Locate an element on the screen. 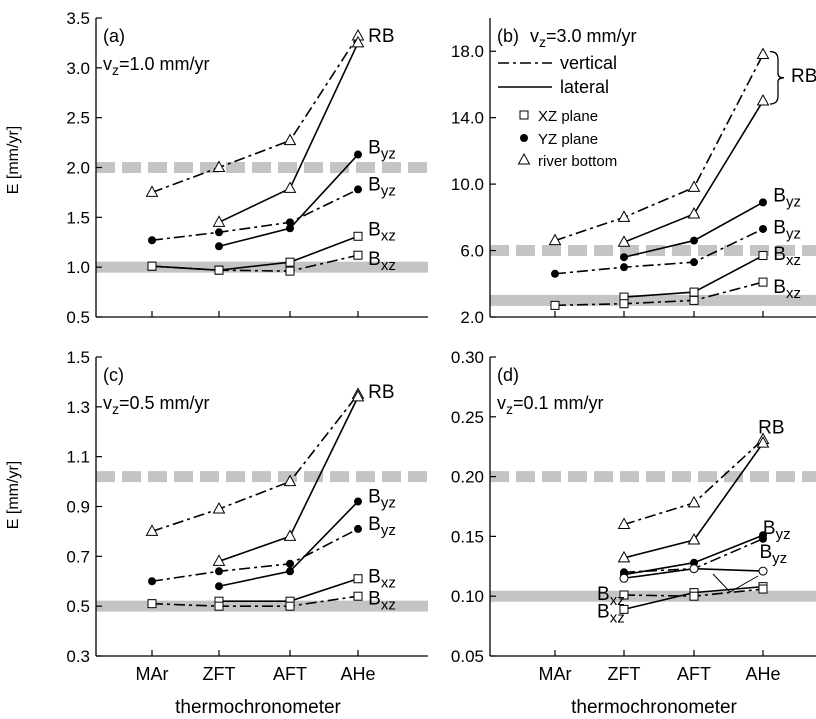 This screenshot has height=719, width=816. annotation-rb-main: RB is located at coordinates (381, 392).